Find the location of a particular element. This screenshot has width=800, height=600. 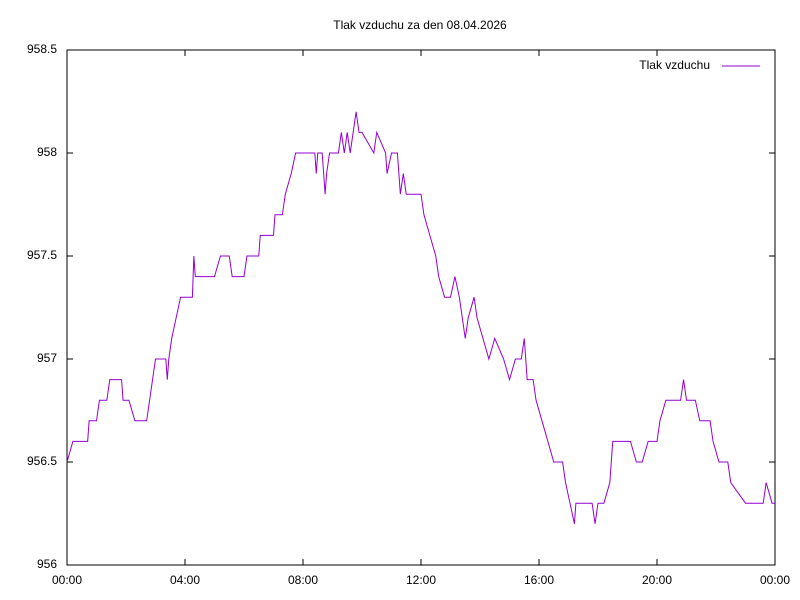

y-tick-label: 956 is located at coordinates (47, 564).